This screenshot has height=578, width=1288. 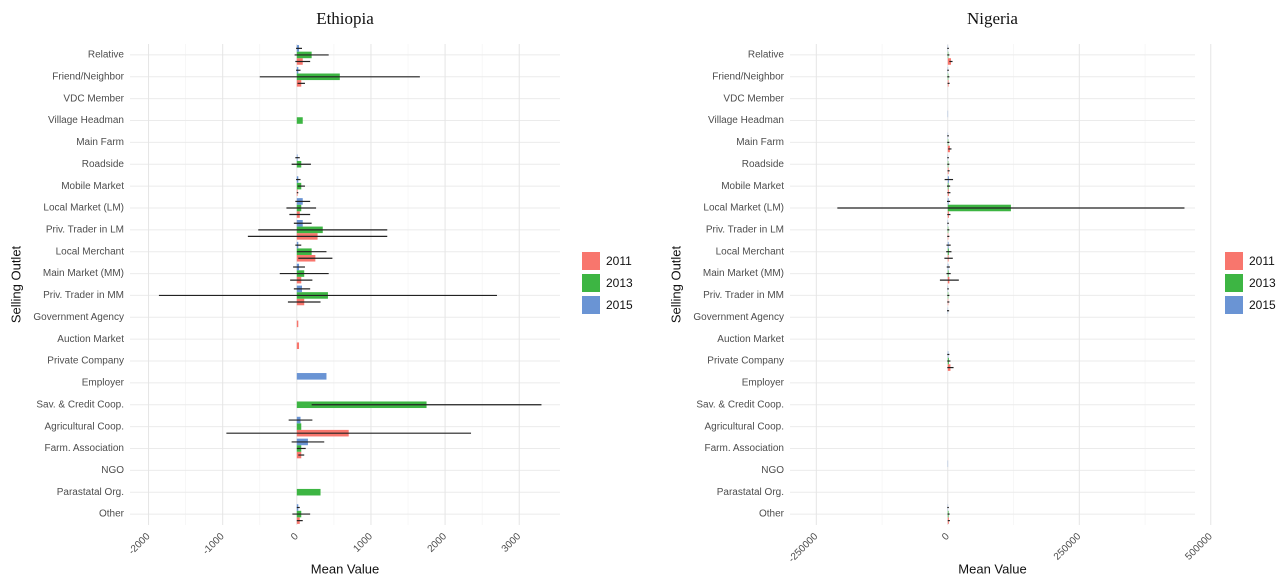 I want to click on x-tick-label: -250000, so click(x=804, y=548).